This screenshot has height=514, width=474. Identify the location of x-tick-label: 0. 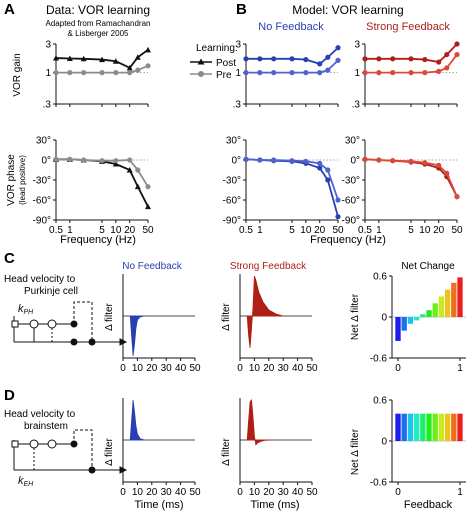
(240, 368).